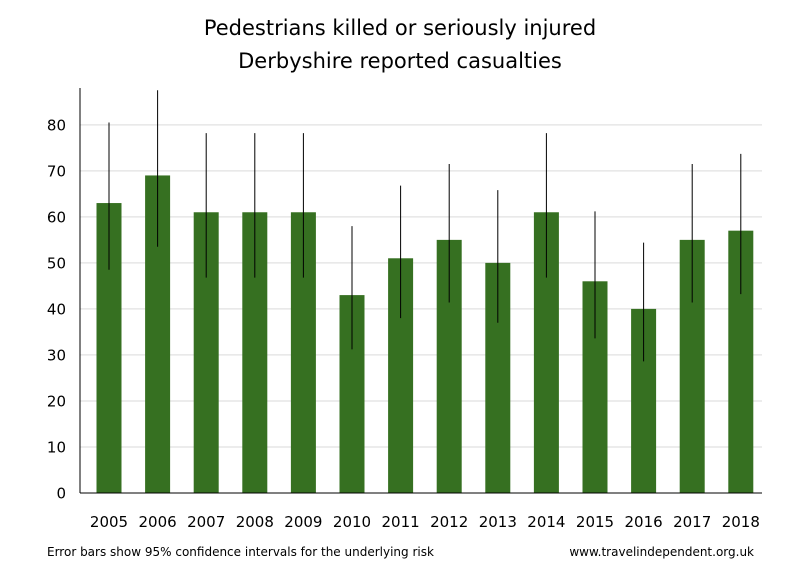  What do you see at coordinates (56, 125) in the screenshot?
I see `y-tick-label-80: 80` at bounding box center [56, 125].